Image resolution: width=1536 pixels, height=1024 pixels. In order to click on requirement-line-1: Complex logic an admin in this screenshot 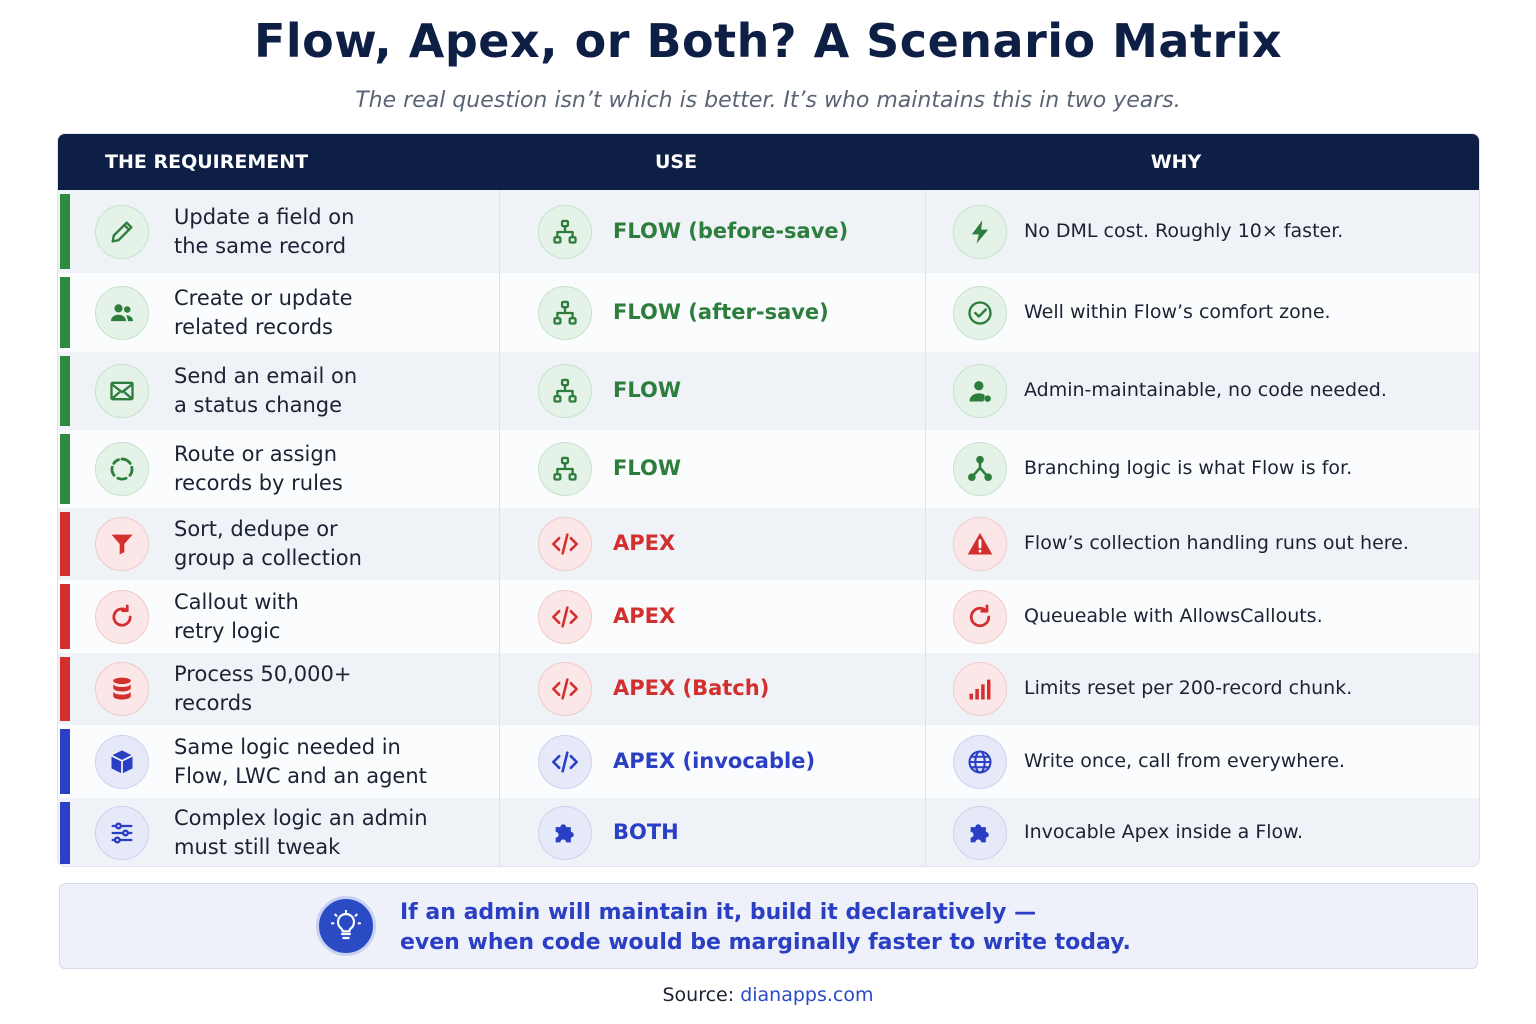, I will do `click(301, 818)`.